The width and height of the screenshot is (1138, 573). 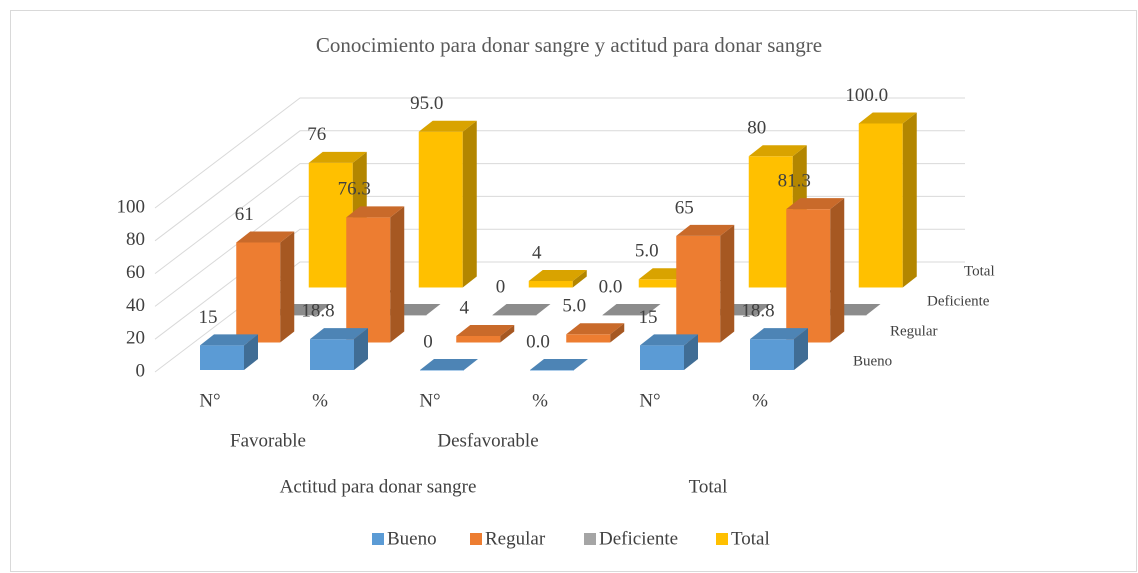 What do you see at coordinates (794, 181) in the screenshot?
I see `value-label: 81.3` at bounding box center [794, 181].